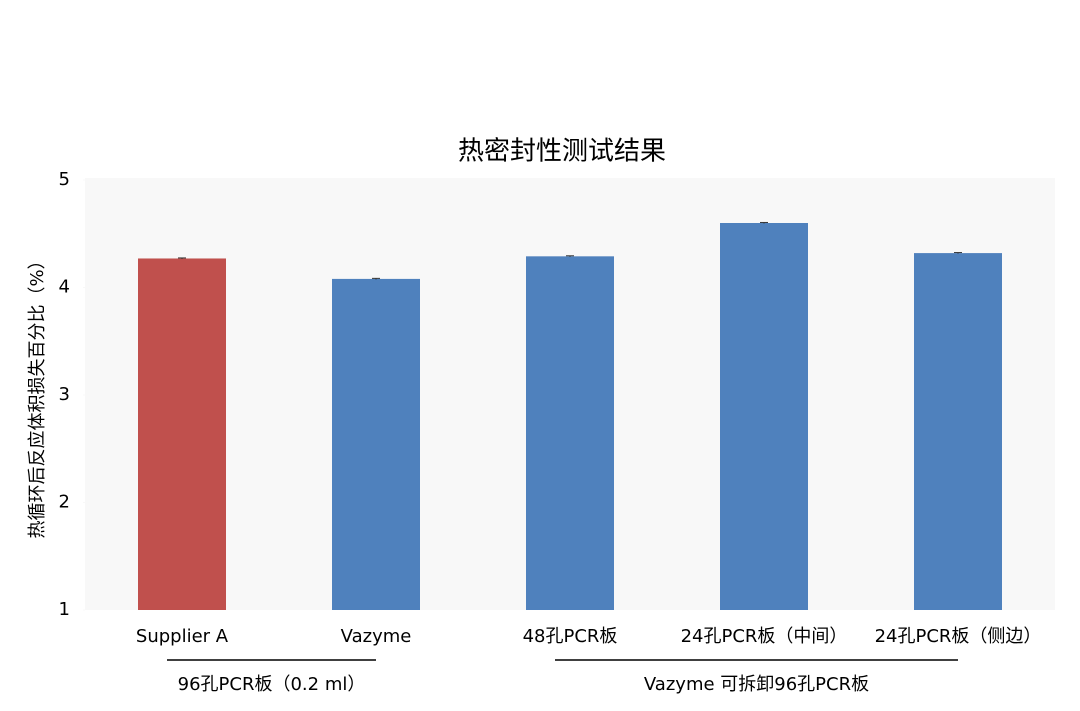  What do you see at coordinates (64, 609) in the screenshot?
I see `y-tick-label: 1` at bounding box center [64, 609].